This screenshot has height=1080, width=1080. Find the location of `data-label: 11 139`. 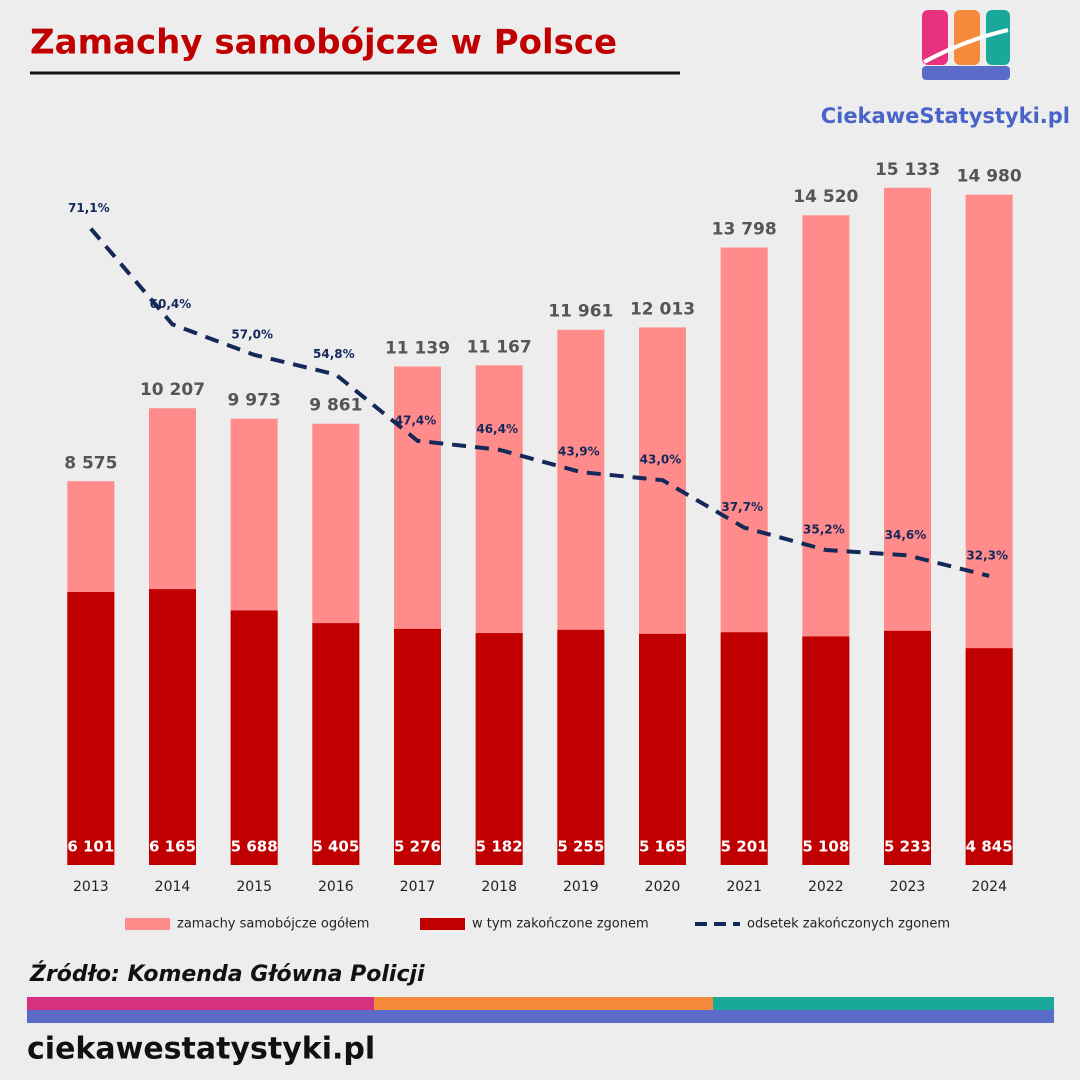

data-label: 11 139 is located at coordinates (417, 349).